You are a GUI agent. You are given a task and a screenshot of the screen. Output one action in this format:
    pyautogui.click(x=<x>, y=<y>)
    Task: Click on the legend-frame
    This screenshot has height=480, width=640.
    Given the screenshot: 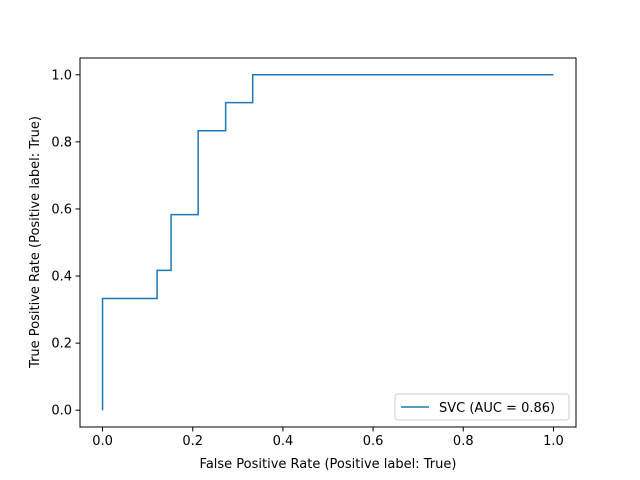 What is the action you would take?
    pyautogui.click(x=482, y=407)
    